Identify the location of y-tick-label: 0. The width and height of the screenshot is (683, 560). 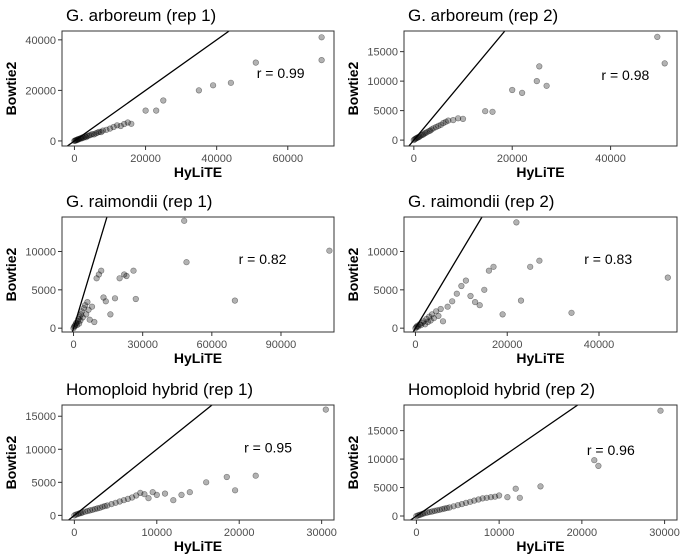
(395, 517).